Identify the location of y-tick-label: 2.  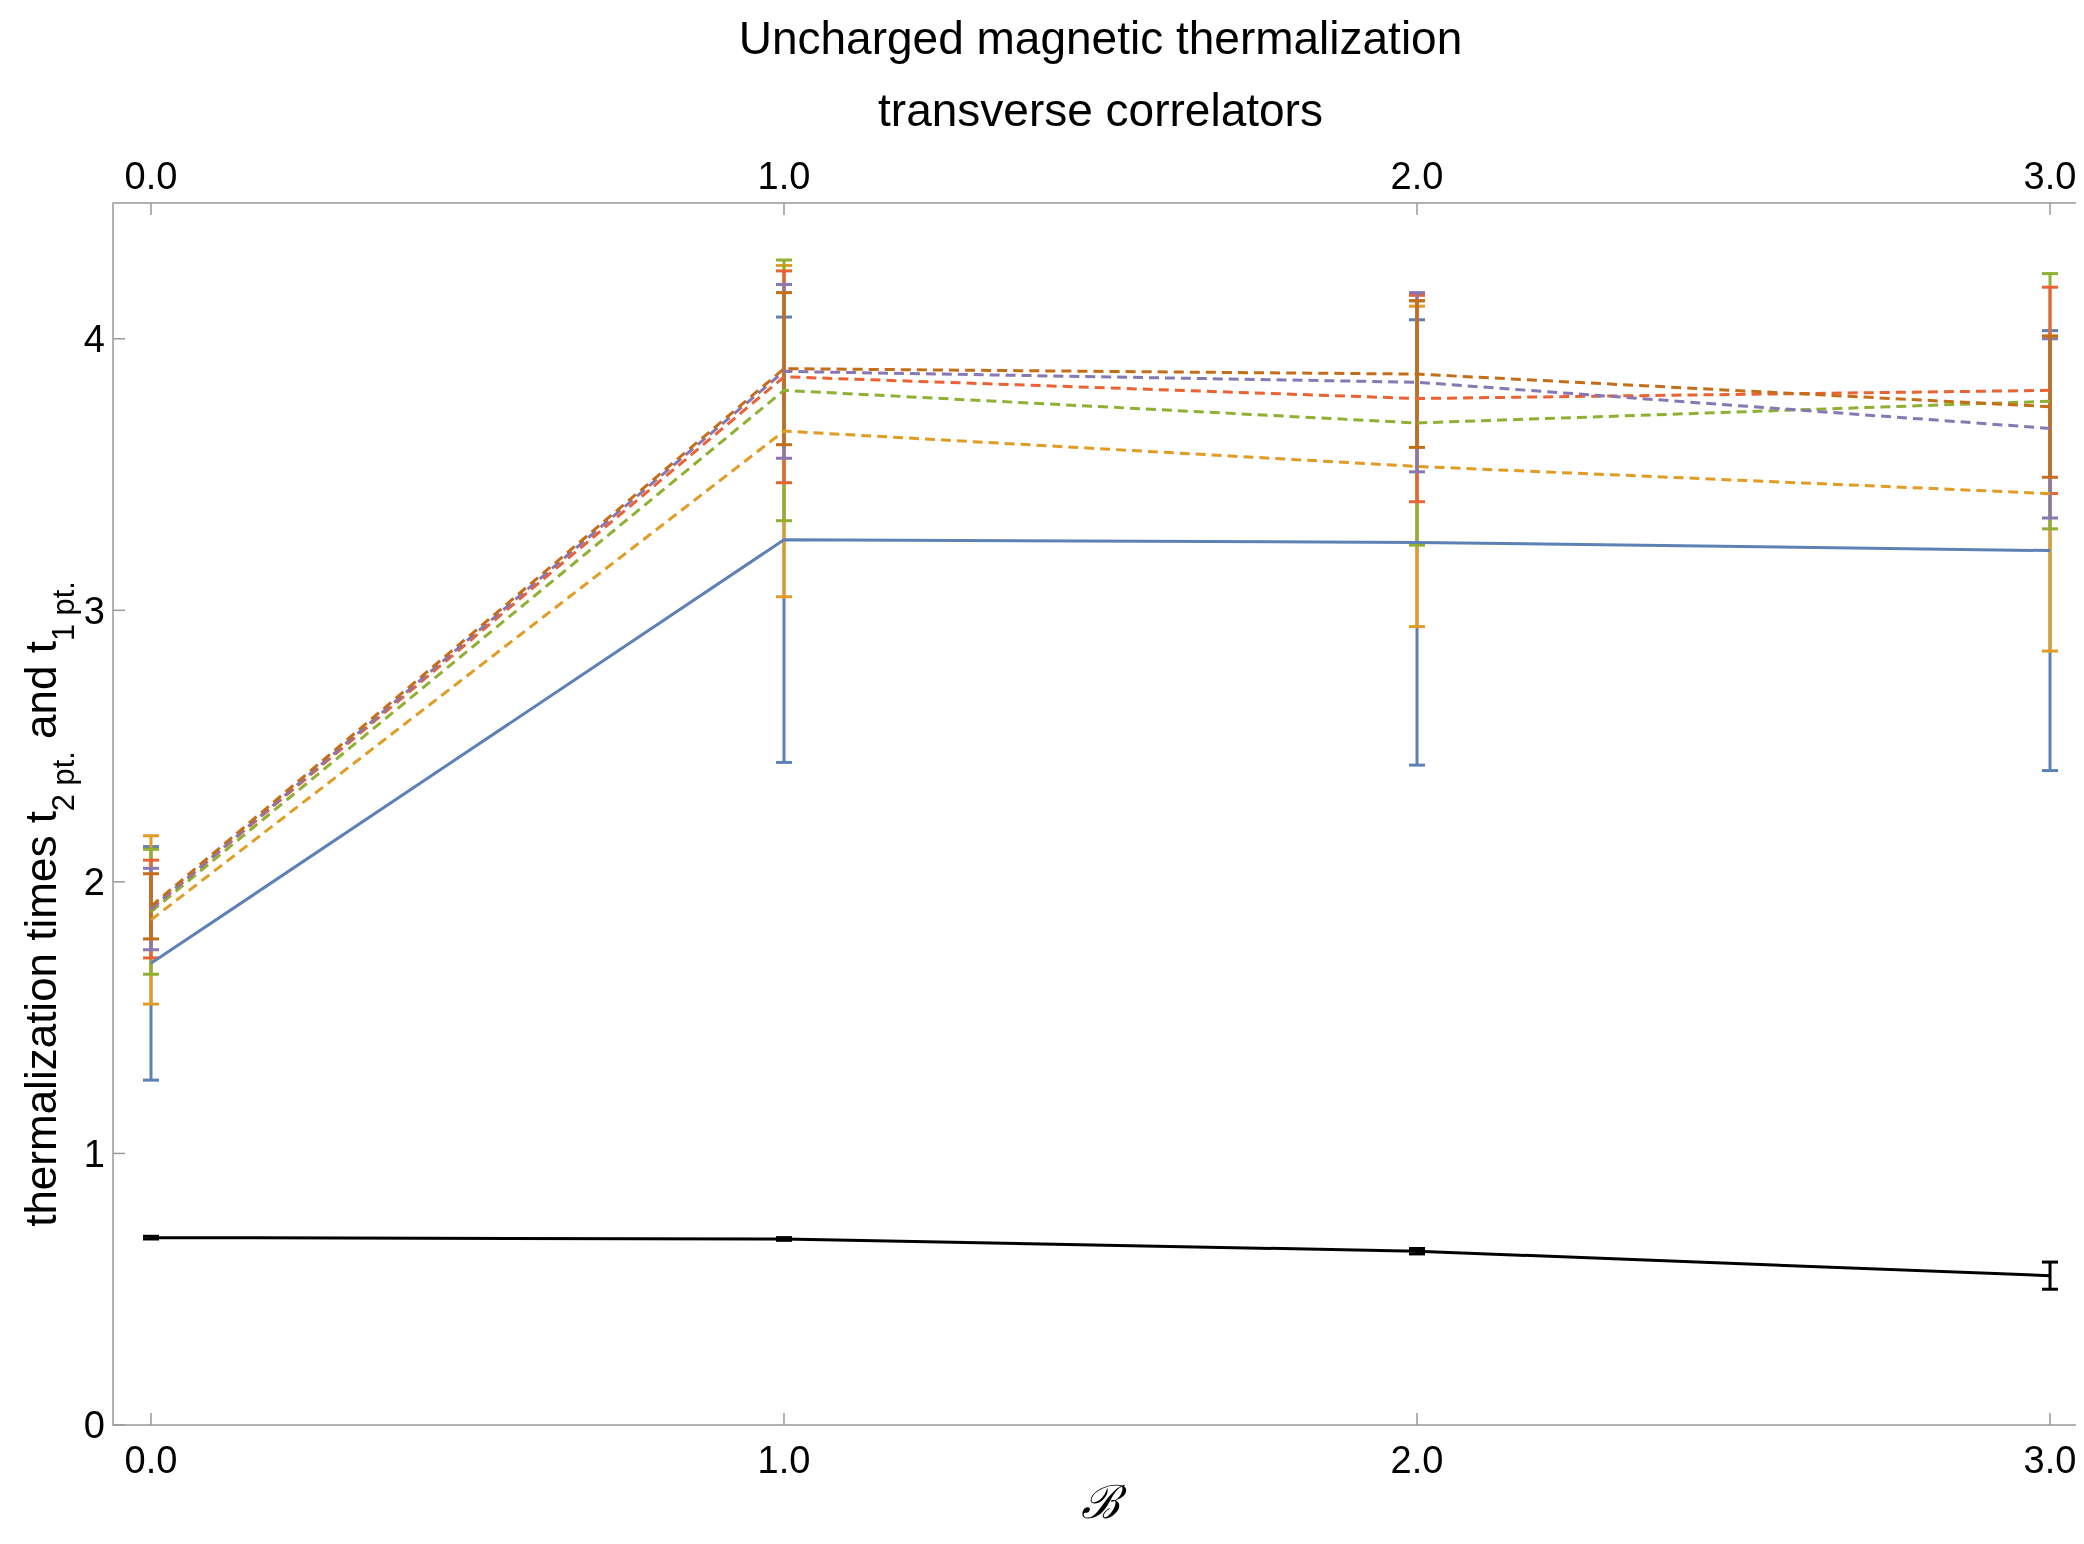
(94, 882).